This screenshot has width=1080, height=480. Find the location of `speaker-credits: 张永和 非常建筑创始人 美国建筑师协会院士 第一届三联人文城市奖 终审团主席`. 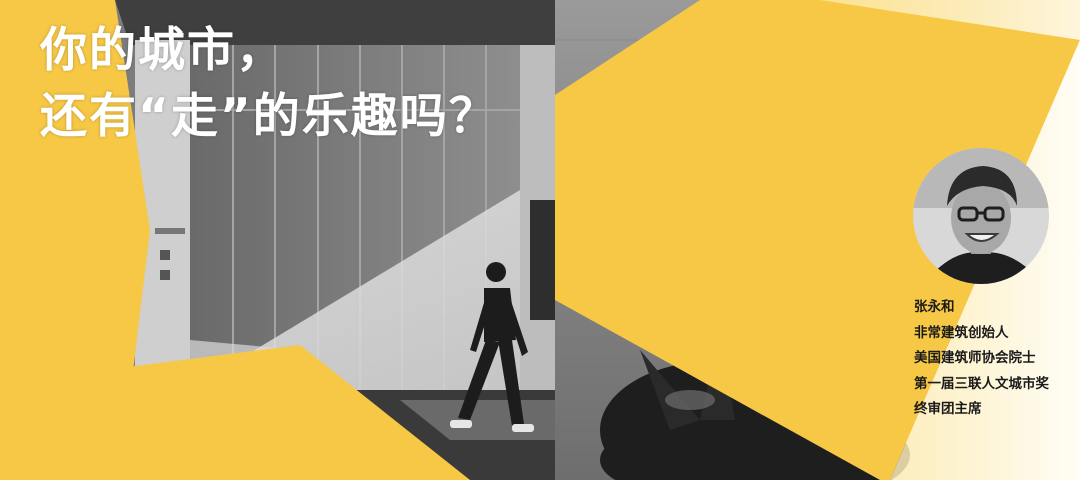

speaker-credits: 张永和 非常建筑创始人 美国建筑师协会院士 第一届三联人文城市奖 终审团主席 is located at coordinates (981, 359).